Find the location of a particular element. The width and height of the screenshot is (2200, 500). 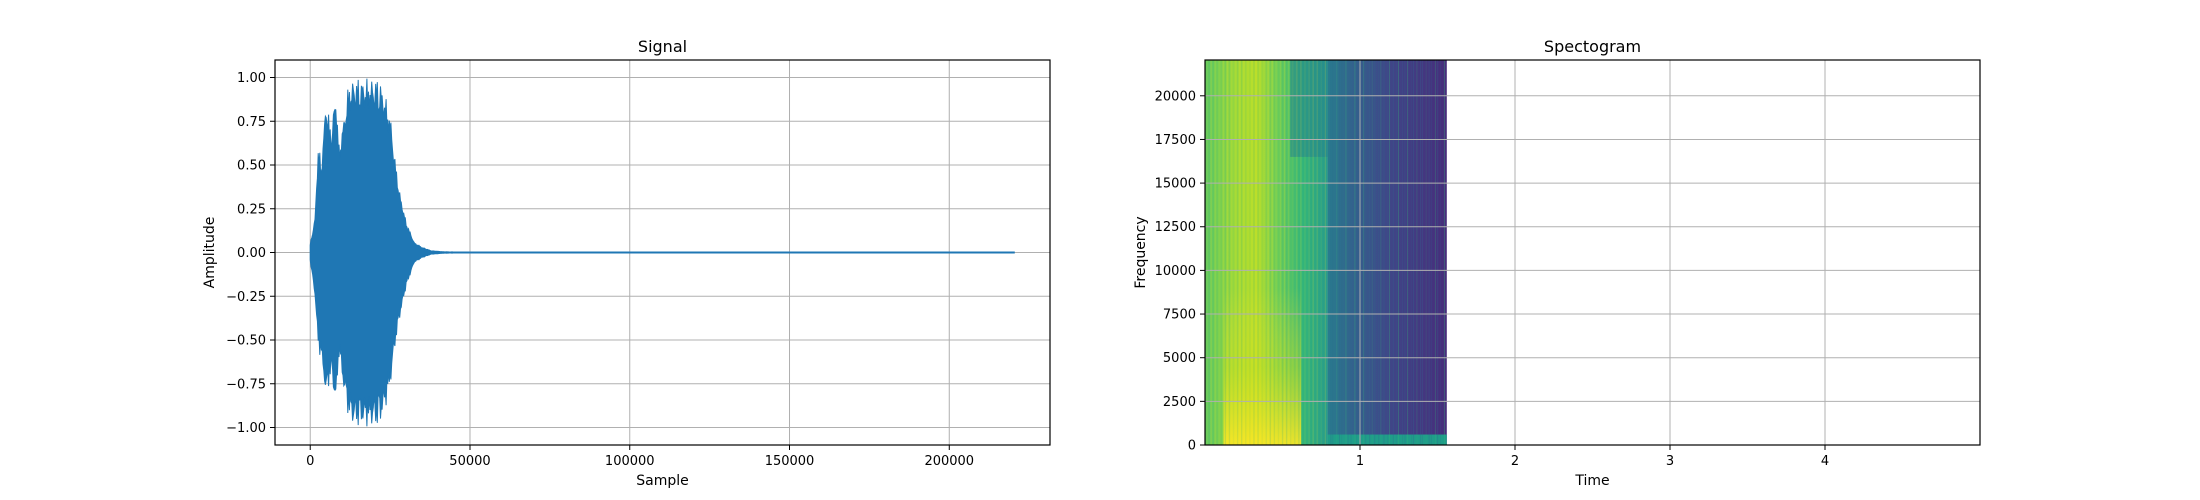

spectrogram-silent-region is located at coordinates (1387, 252).